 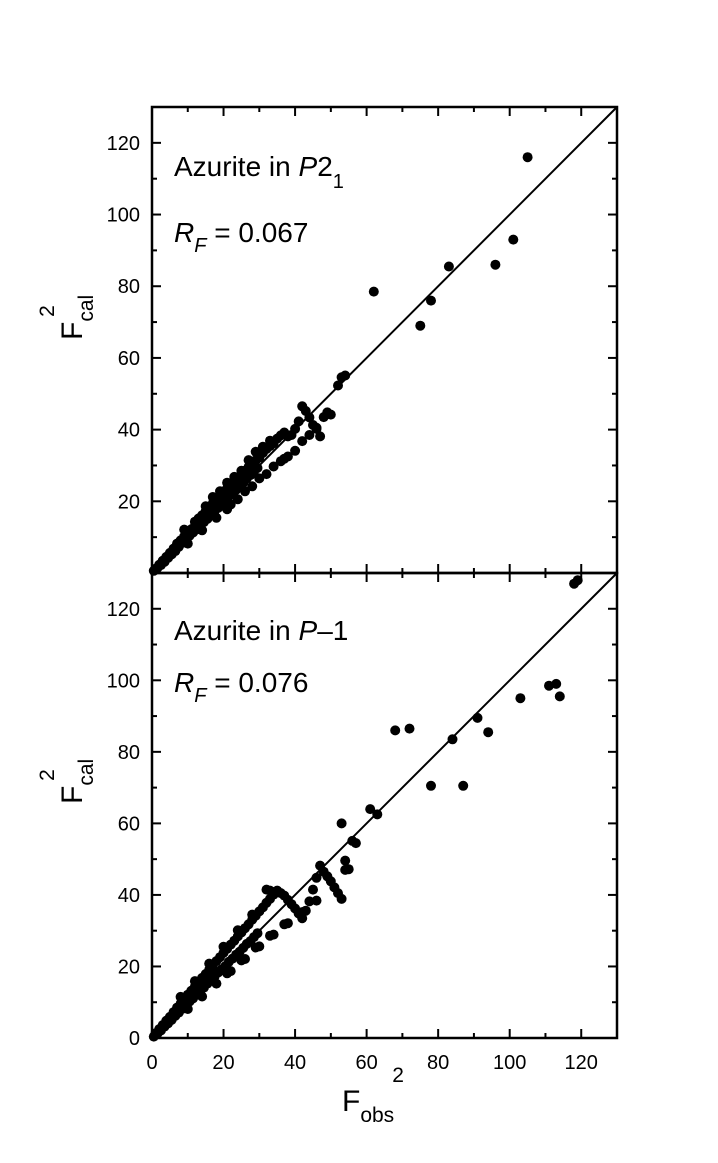 What do you see at coordinates (123, 216) in the screenshot?
I see `top-y-tick-label: 100` at bounding box center [123, 216].